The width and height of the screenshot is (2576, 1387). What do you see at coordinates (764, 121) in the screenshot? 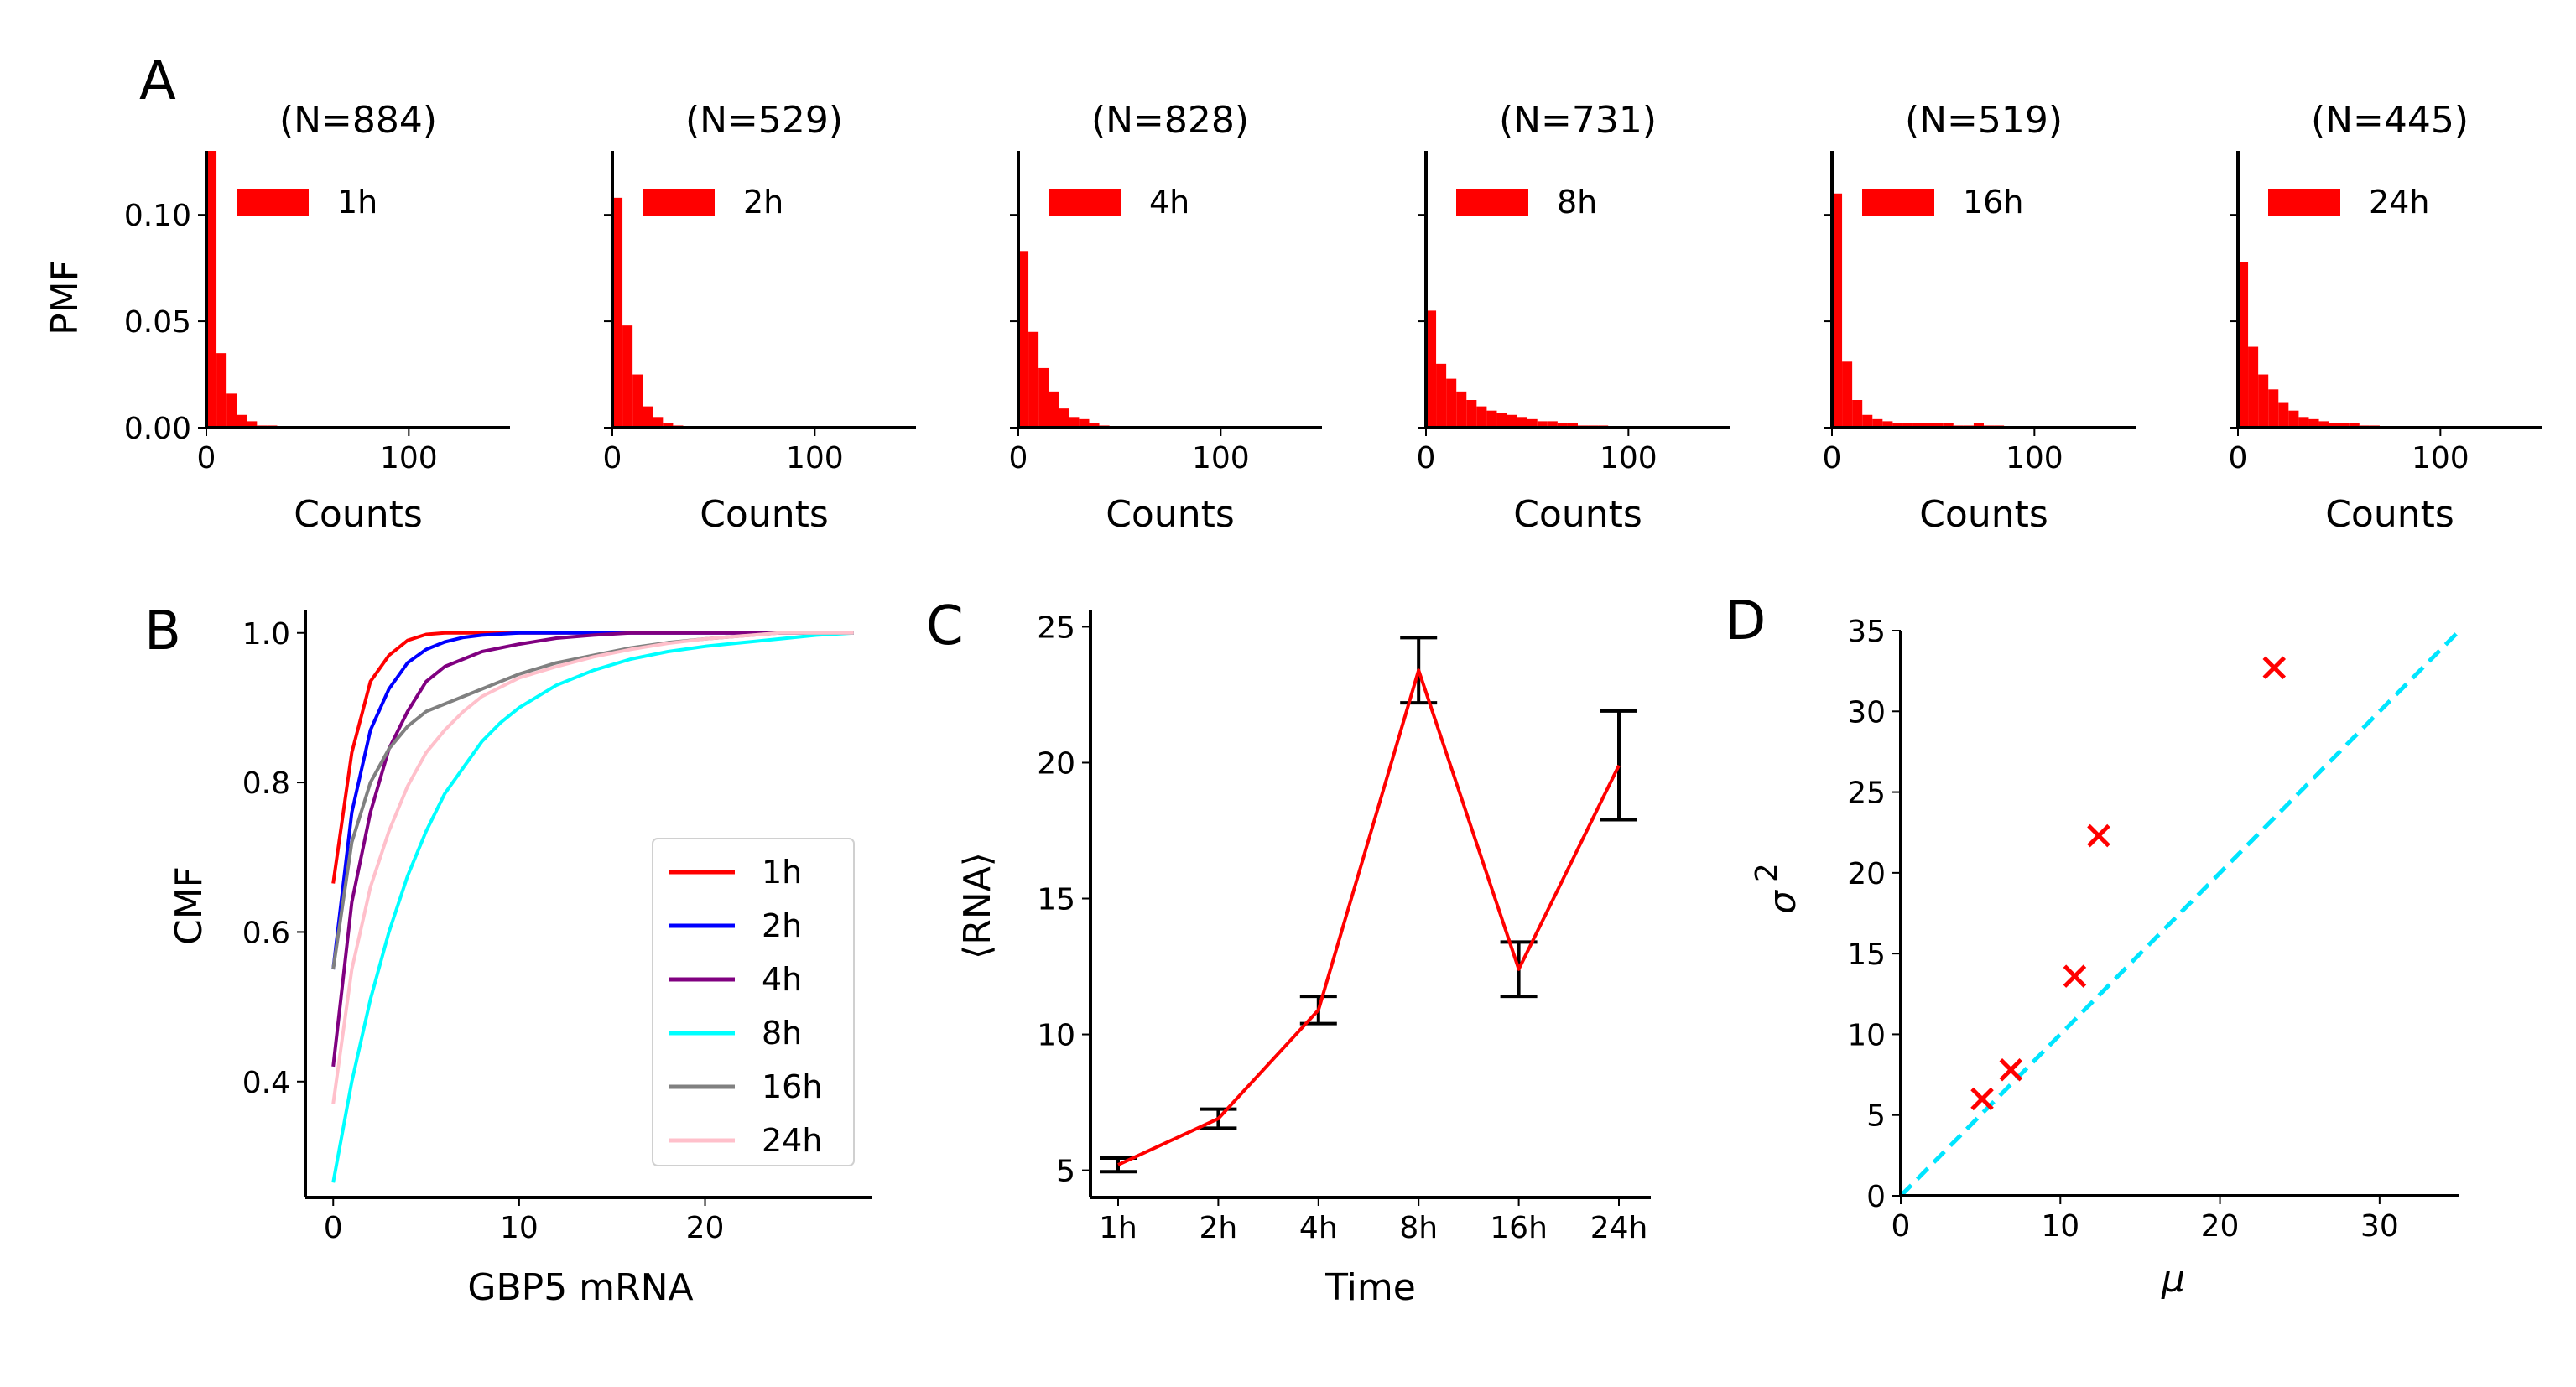
I see `histogram-title: (N=529)` at bounding box center [764, 121].